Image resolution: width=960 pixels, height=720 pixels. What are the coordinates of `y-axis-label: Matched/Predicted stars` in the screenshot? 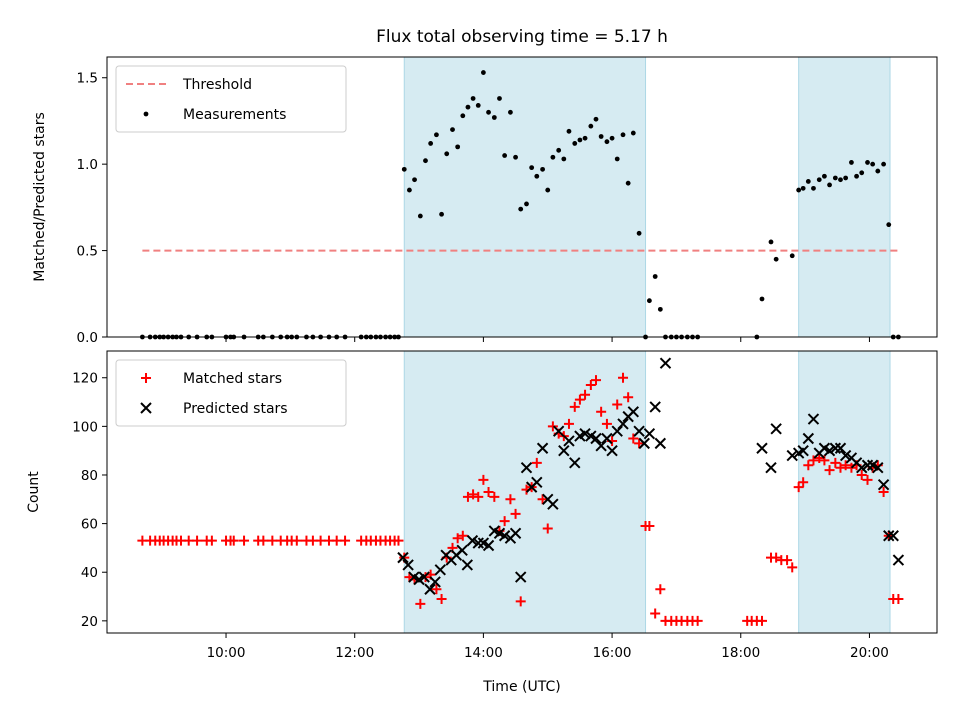 It's located at (40, 197).